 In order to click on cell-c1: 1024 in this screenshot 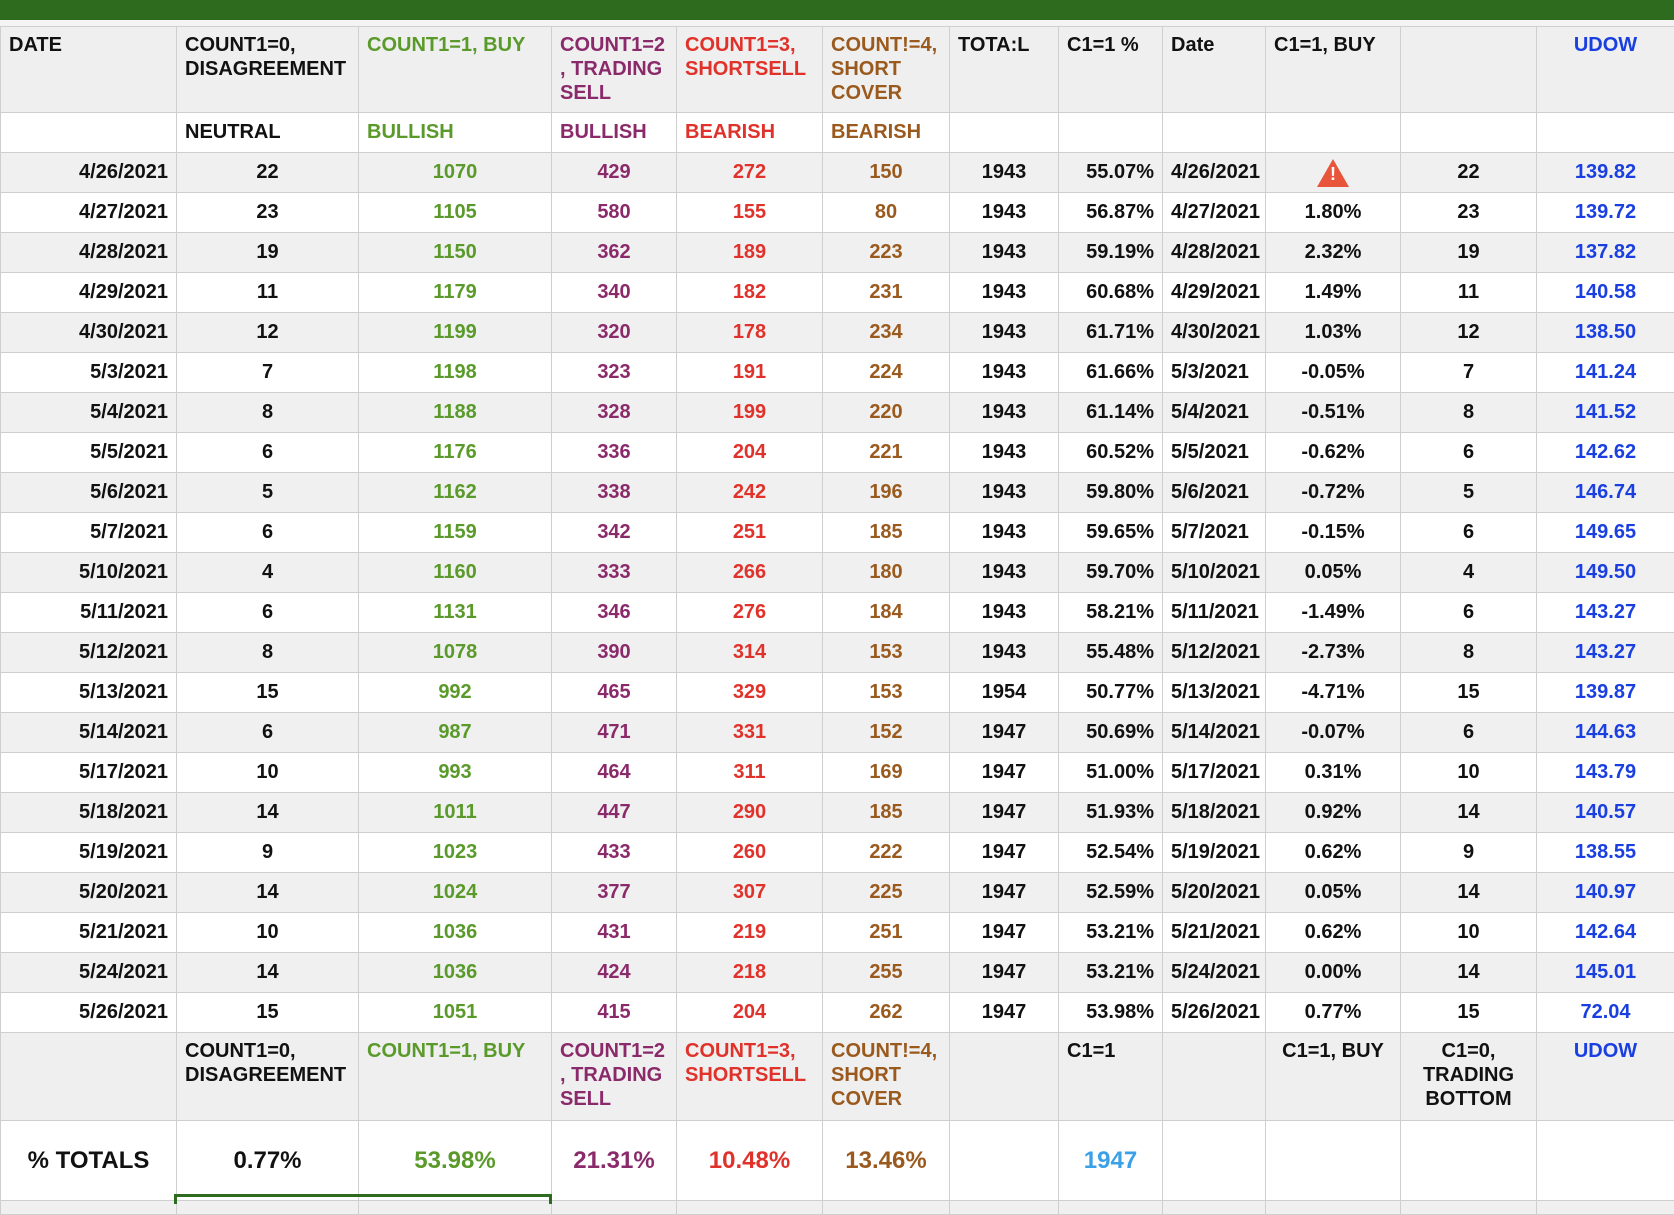, I will do `click(455, 893)`.